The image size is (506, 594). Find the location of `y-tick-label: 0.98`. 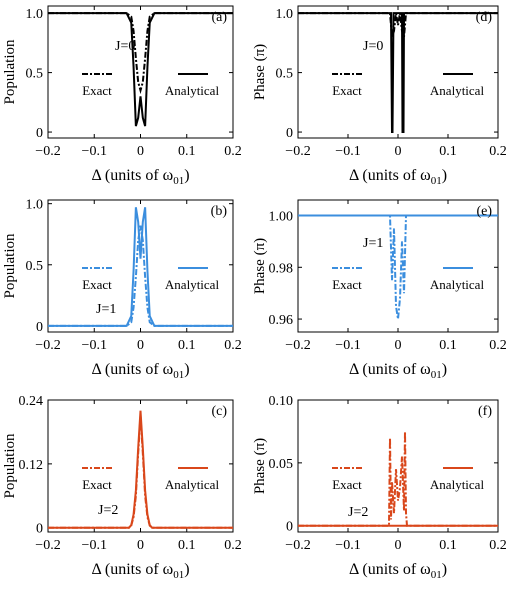

y-tick-label: 0.98 is located at coordinates (281, 268).